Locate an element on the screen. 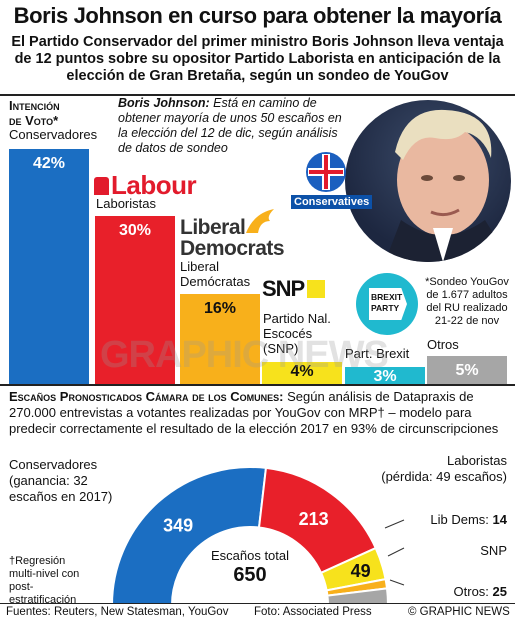 This screenshot has height=624, width=515. snp-seats-label: SNP is located at coordinates (493, 550).